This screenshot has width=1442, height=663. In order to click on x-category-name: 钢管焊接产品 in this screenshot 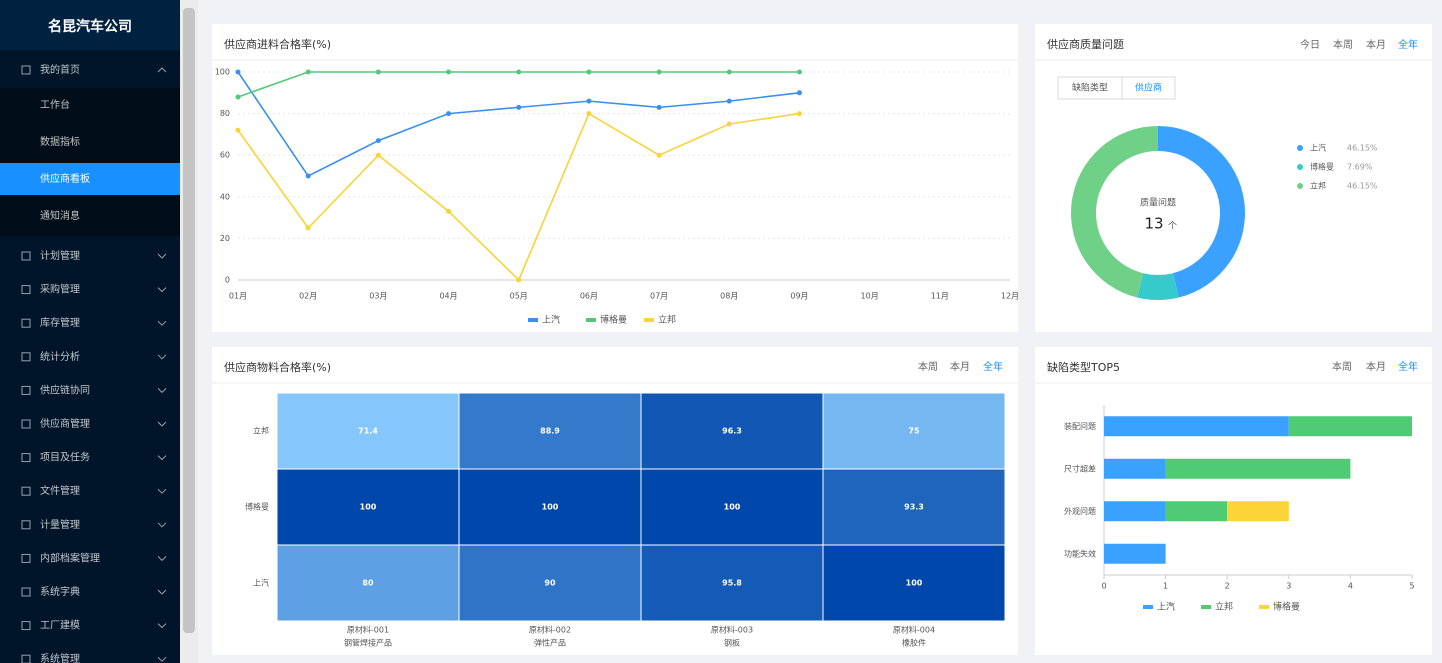, I will do `click(368, 643)`.